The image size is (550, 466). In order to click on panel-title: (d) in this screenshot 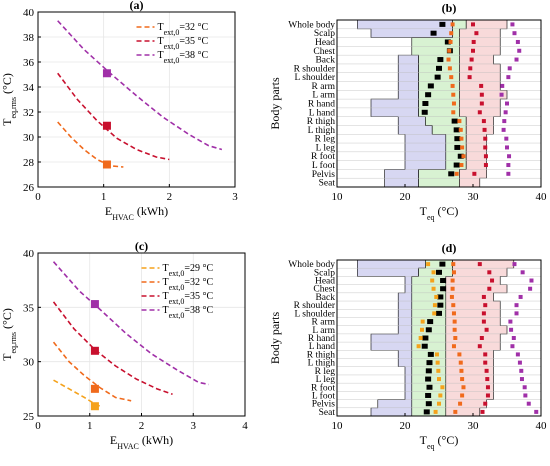, I will do `click(449, 248)`.